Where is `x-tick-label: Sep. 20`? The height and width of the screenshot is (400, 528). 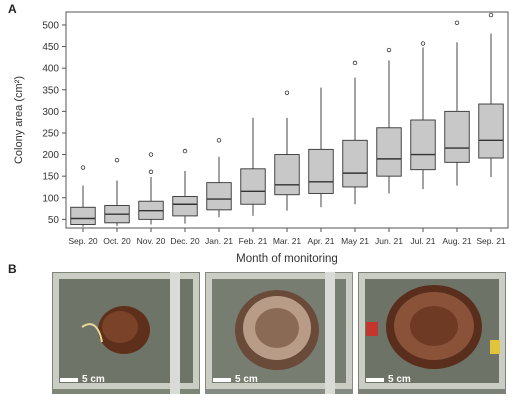
x-tick-label: Sep. 20 is located at coordinates (83, 241).